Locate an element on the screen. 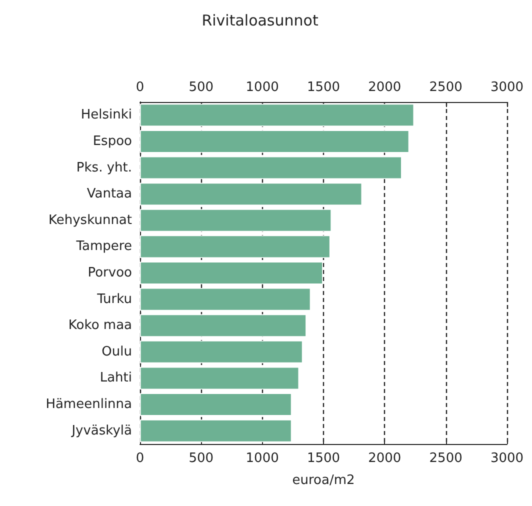 Image resolution: width=532 pixels, height=506 pixels. x-tick-label: 2000 is located at coordinates (385, 458).